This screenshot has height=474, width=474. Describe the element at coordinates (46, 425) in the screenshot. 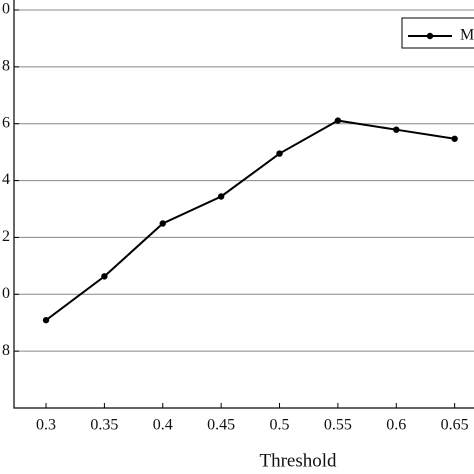

I see `x-tick-label: 0.3` at that location.